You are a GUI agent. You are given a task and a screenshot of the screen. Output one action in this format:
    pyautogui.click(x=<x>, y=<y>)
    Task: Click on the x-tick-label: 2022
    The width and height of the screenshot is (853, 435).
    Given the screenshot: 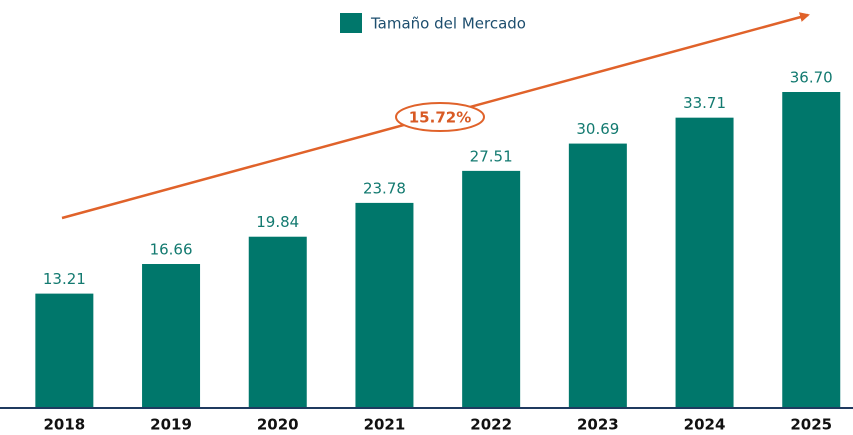 What is the action you would take?
    pyautogui.click(x=491, y=425)
    